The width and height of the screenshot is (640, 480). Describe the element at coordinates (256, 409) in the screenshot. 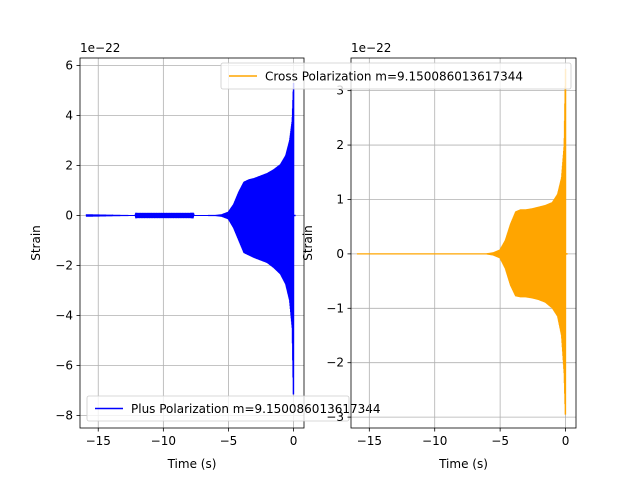

I see `legend-entry: Plus Polarization m=9.150086013617344` at that location.